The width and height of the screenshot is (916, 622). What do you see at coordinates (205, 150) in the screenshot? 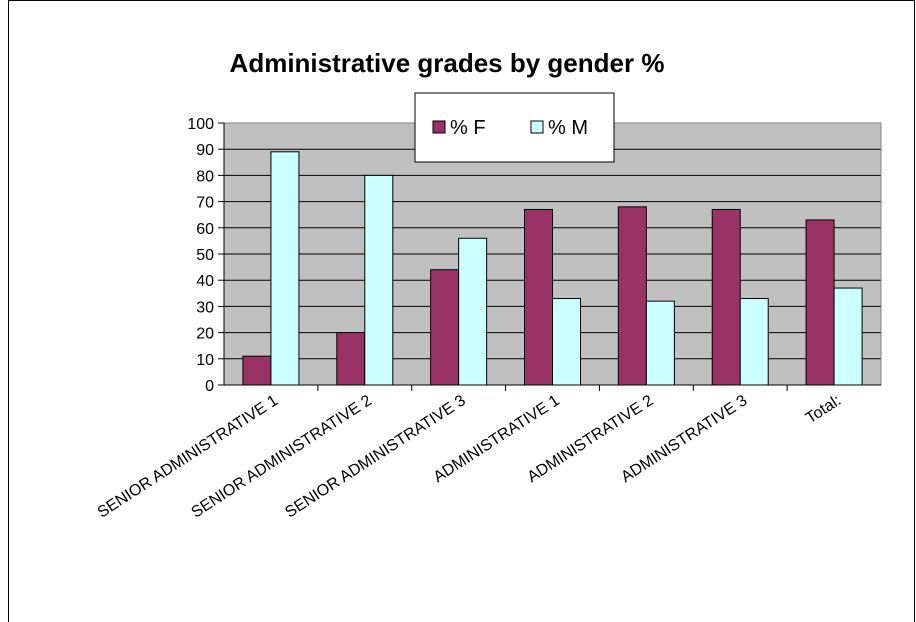
I see `y-tick-label: 90` at bounding box center [205, 150].